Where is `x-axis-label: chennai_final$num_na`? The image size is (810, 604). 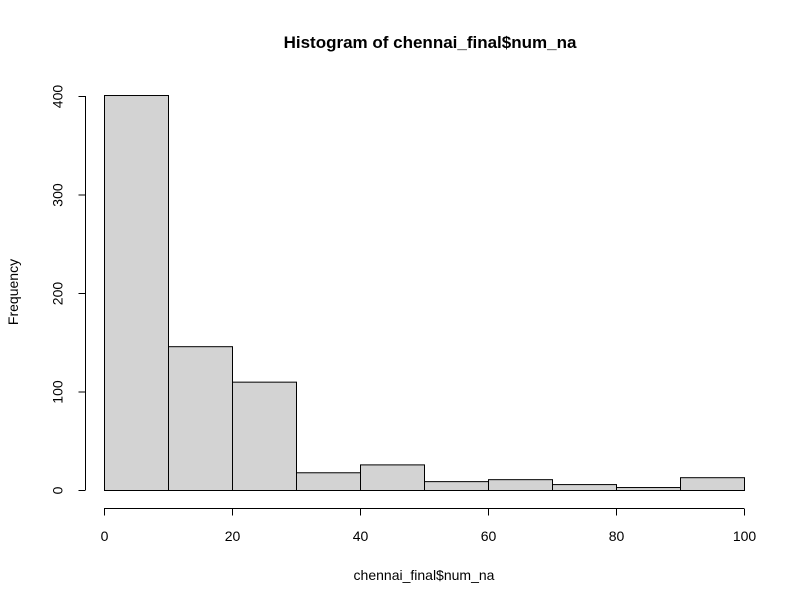
x-axis-label: chennai_final$num_na is located at coordinates (424, 575).